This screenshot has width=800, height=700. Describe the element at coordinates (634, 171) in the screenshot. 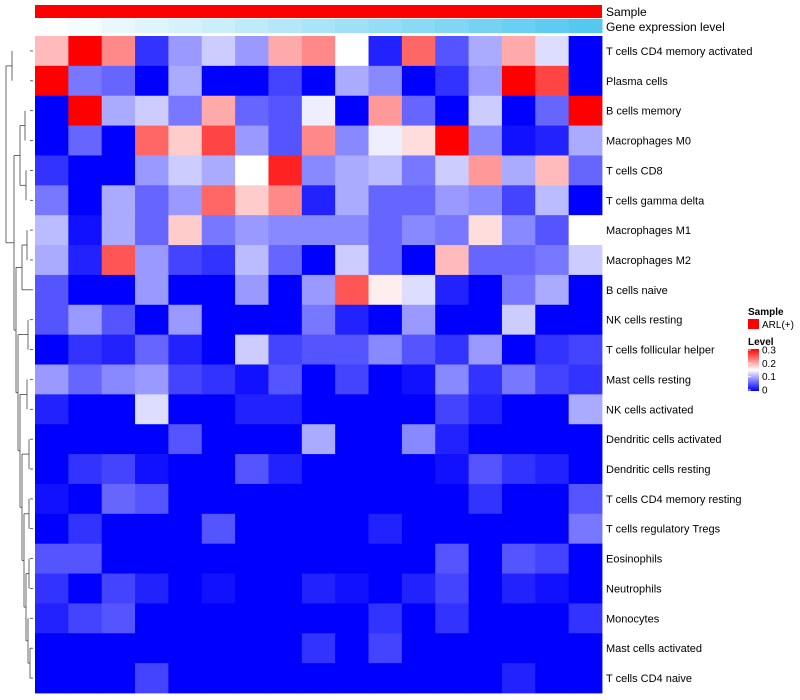

I see `row-label: T cells CD8` at that location.